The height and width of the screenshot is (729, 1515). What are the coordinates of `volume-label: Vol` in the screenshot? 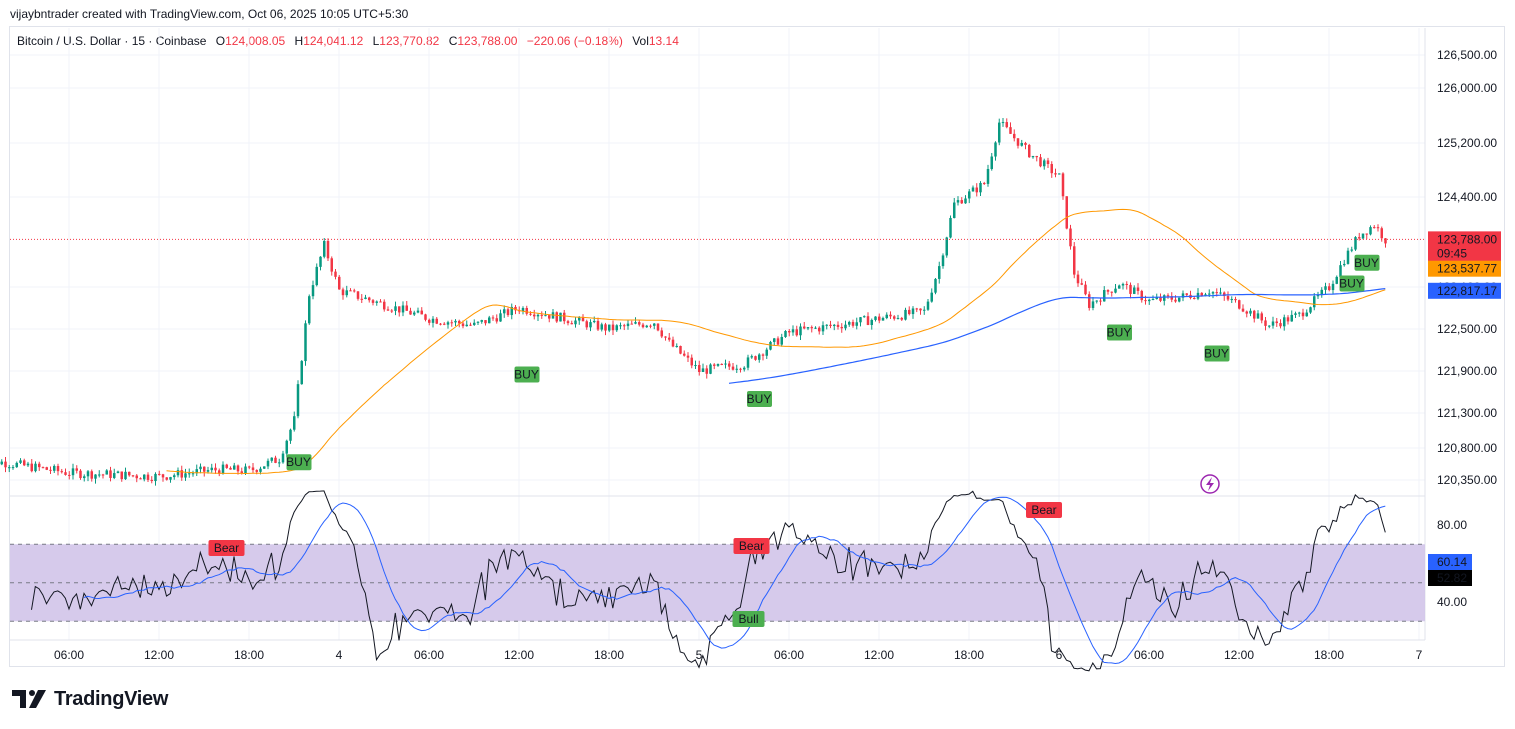 It's located at (640, 41).